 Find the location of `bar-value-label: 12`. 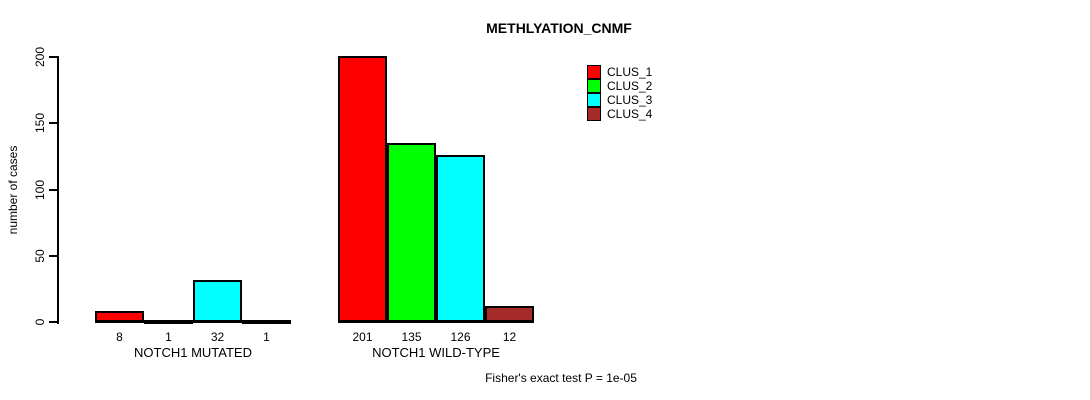

bar-value-label: 12 is located at coordinates (509, 337).